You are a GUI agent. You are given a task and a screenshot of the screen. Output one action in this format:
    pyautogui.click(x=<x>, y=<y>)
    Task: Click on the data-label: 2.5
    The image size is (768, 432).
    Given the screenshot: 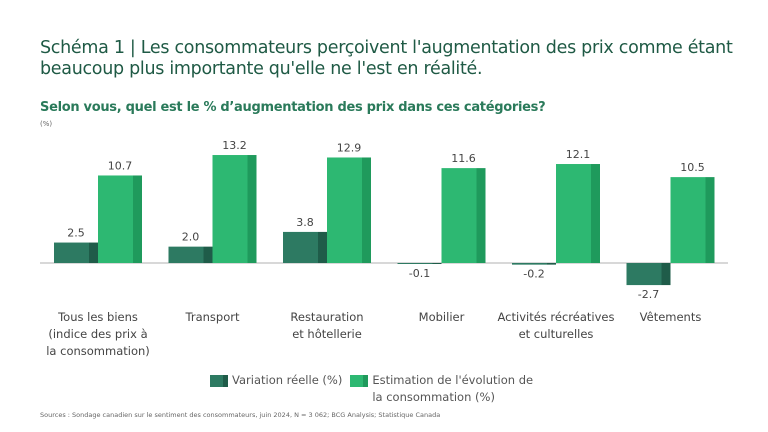 What is the action you would take?
    pyautogui.click(x=76, y=233)
    